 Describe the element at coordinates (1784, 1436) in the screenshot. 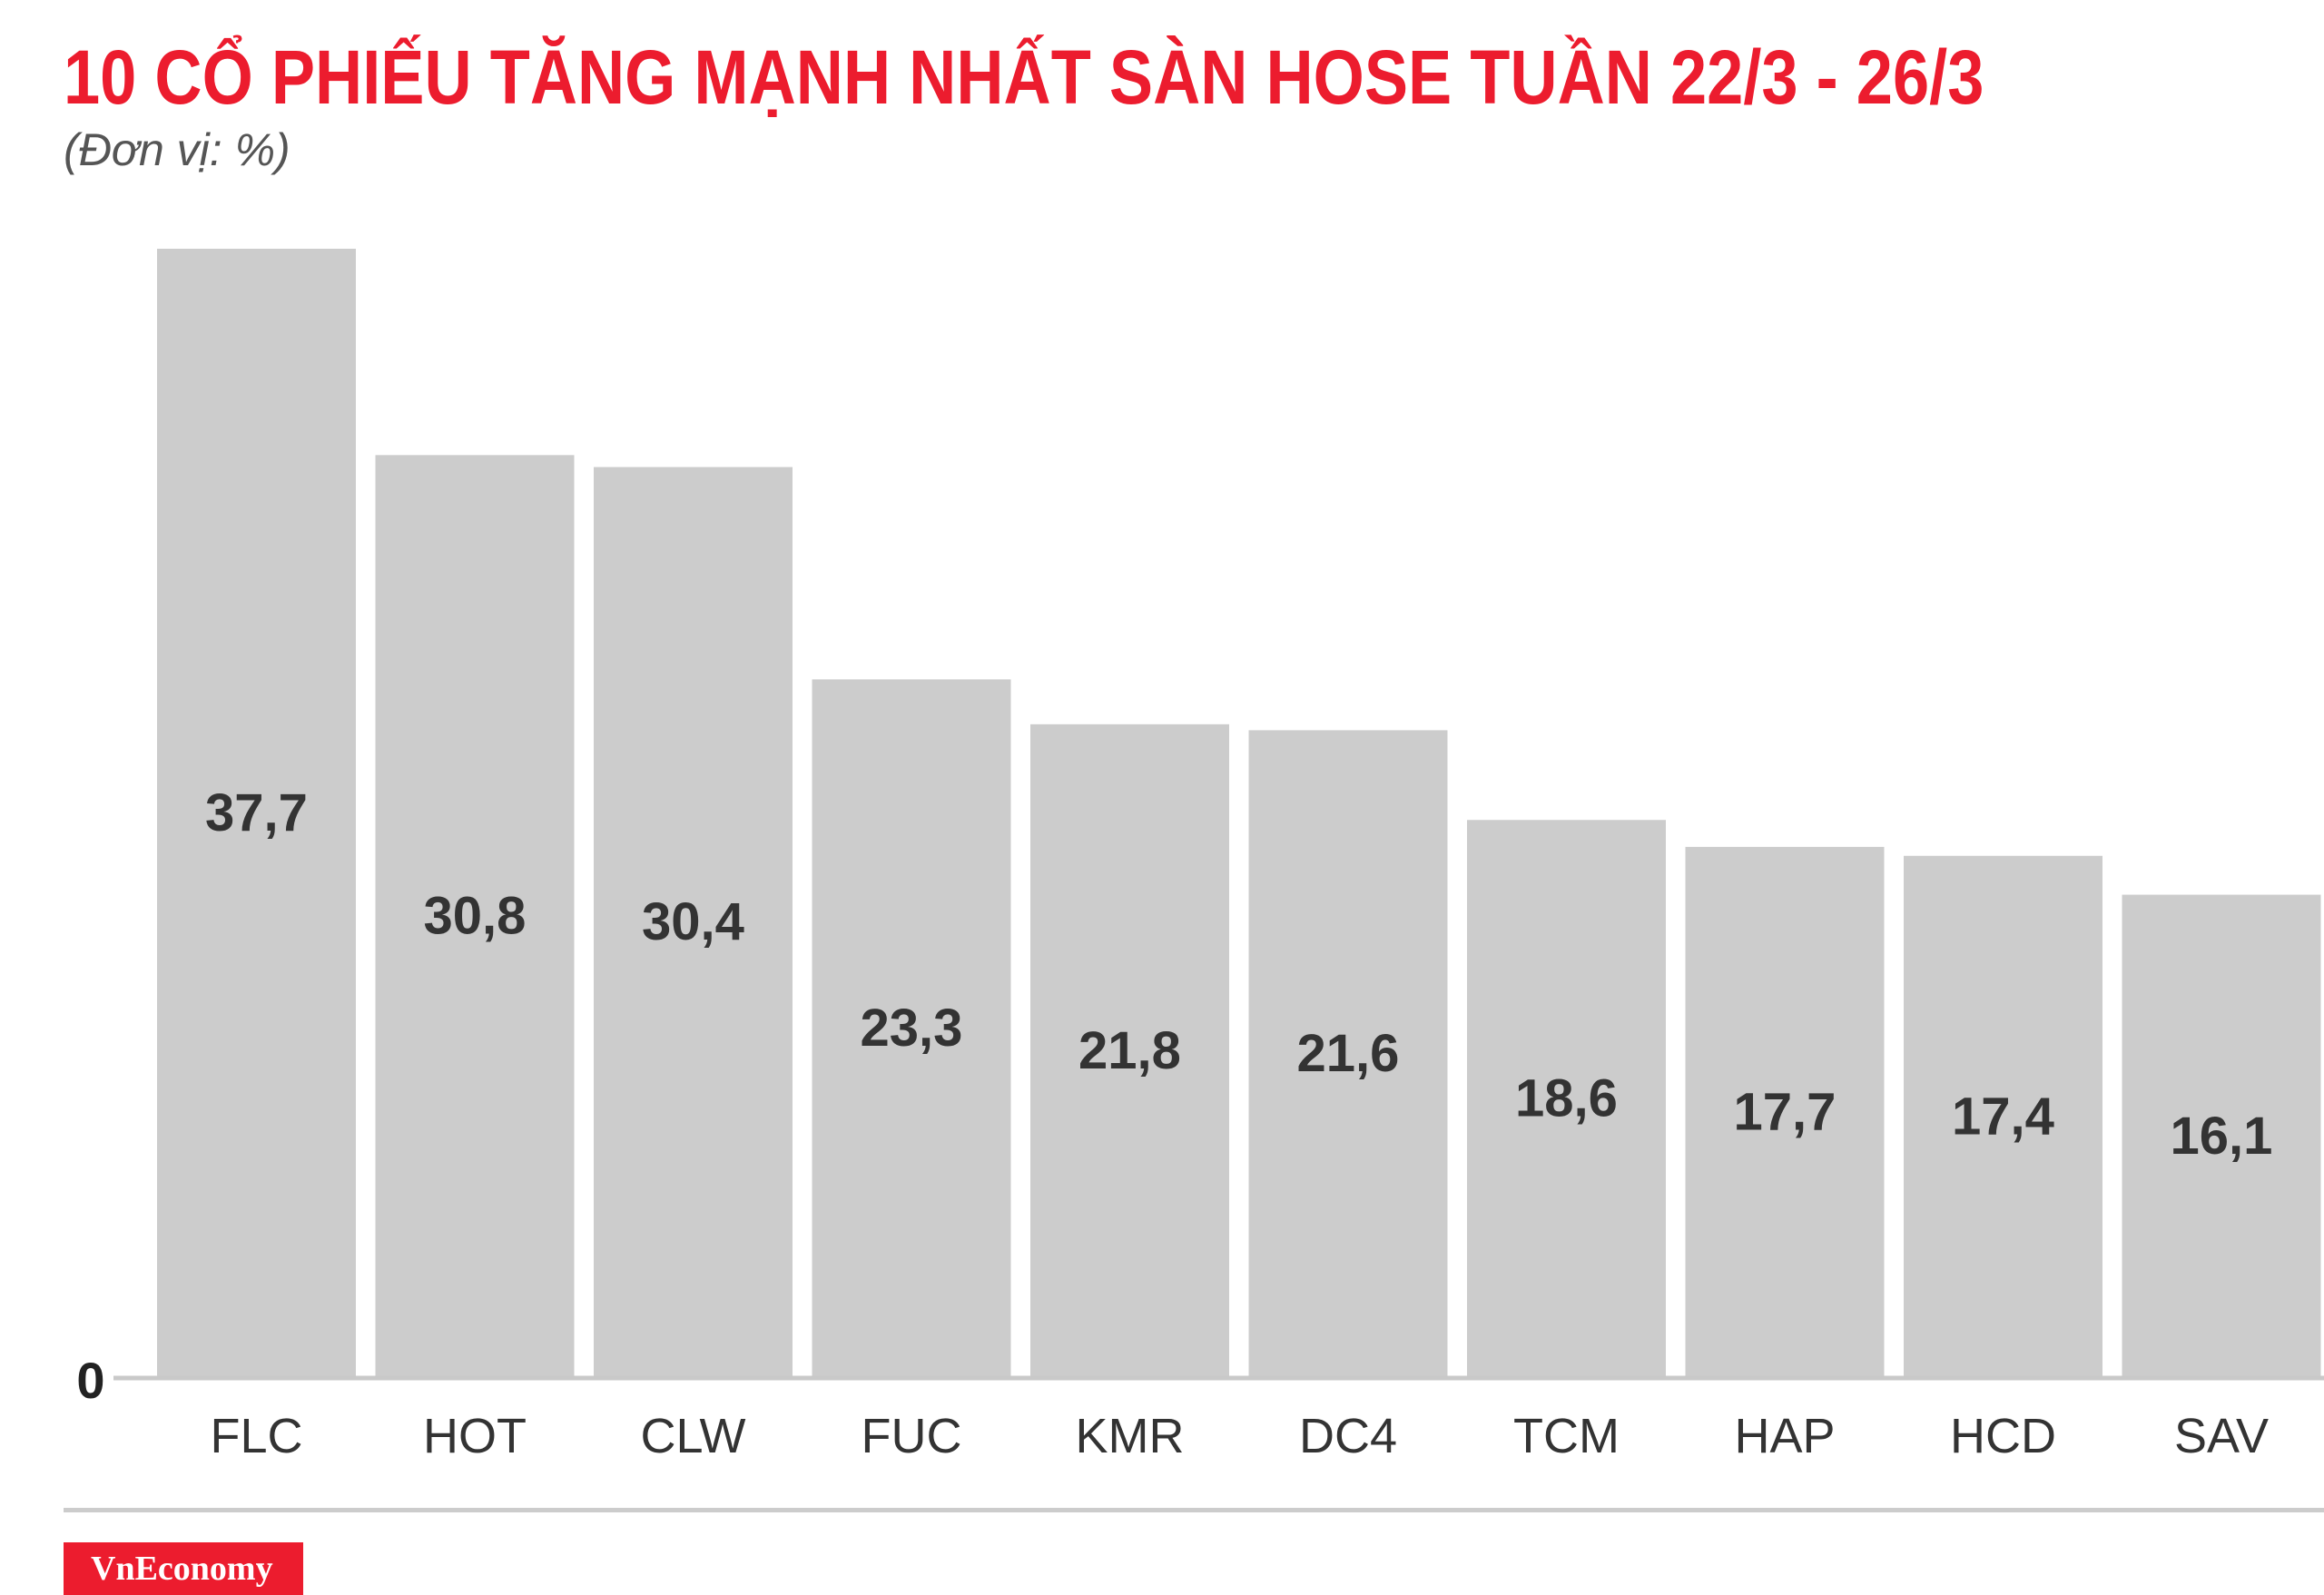

I see `category-label-hap: HAP` at that location.